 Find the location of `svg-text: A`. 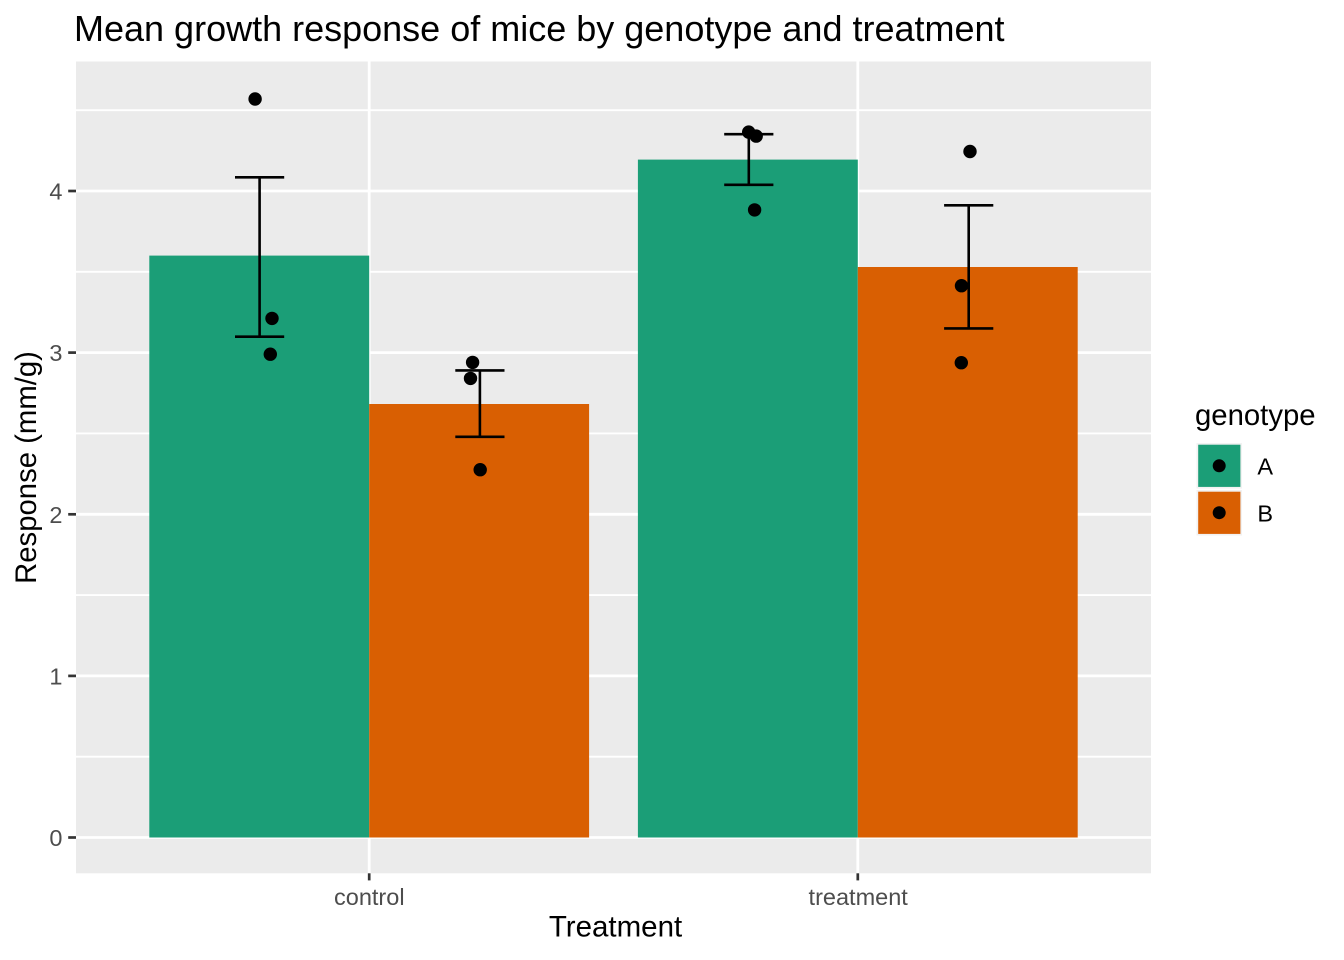

svg-text: A is located at coordinates (1265, 466).